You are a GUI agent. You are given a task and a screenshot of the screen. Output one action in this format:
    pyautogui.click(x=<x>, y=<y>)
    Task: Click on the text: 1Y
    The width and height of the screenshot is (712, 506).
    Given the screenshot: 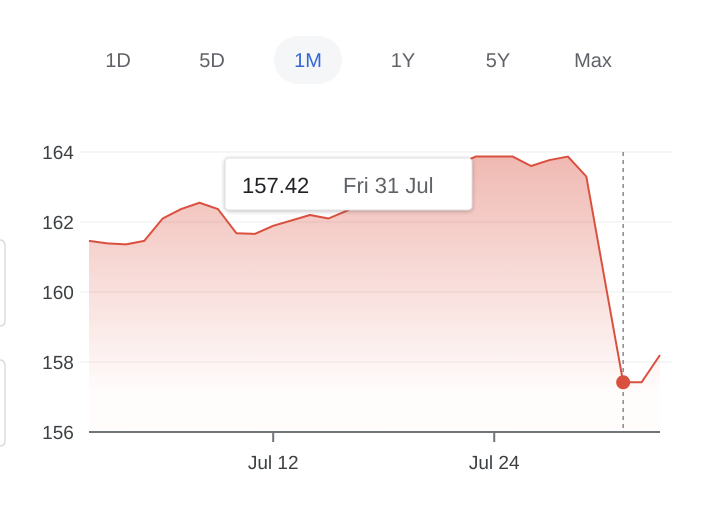 What is the action you would take?
    pyautogui.click(x=403, y=61)
    